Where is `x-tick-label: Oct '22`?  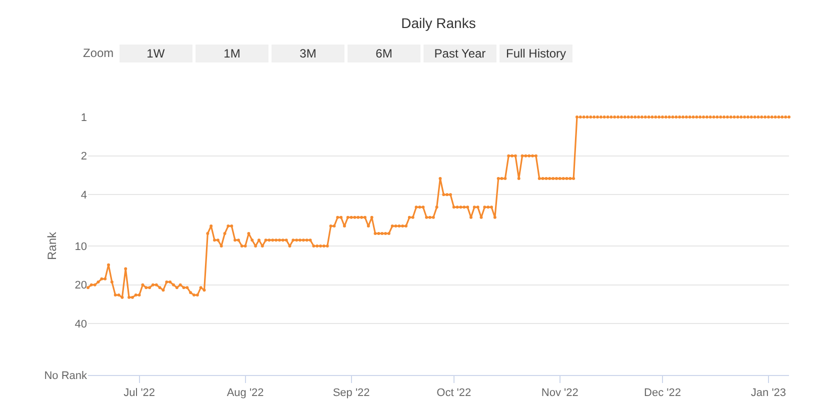
x-tick-label: Oct '22 is located at coordinates (454, 393).